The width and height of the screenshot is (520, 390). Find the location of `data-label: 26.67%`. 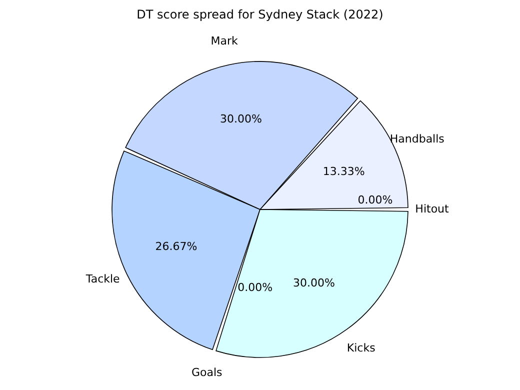

data-label: 26.67% is located at coordinates (176, 246).